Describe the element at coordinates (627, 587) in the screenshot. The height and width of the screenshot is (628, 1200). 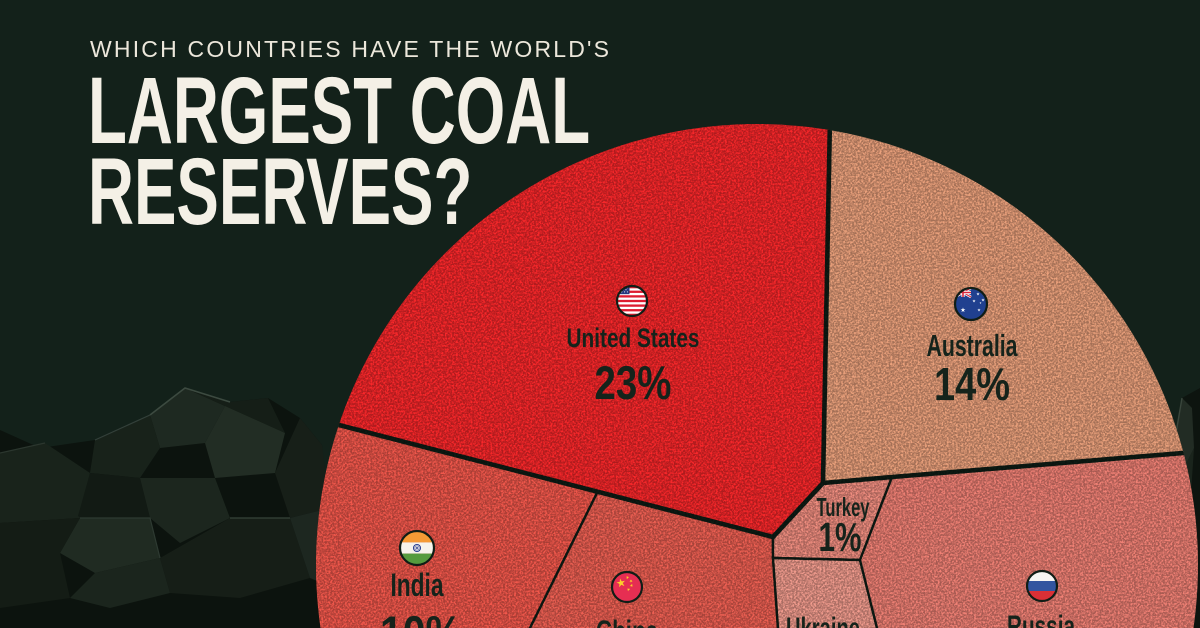
I see `china-flag-icon` at that location.